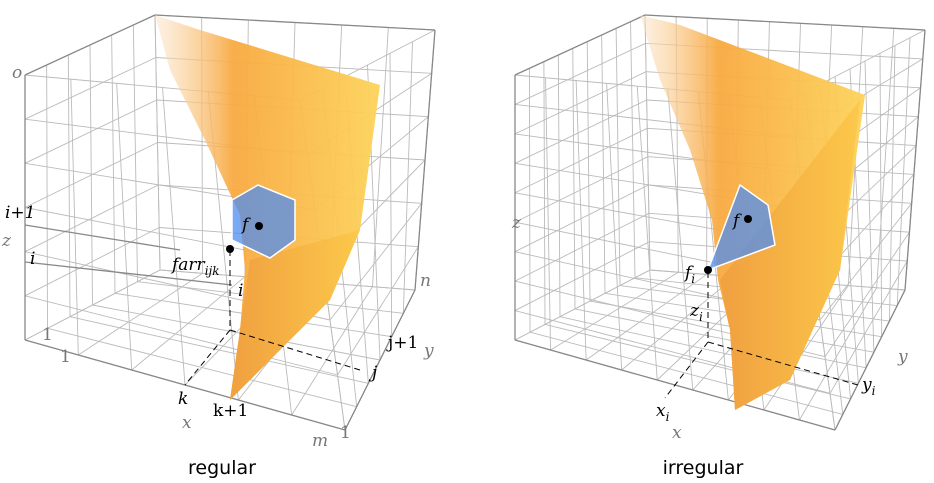 The height and width of the screenshot is (483, 934). What do you see at coordinates (212, 271) in the screenshot?
I see `label-sub: ijk` at bounding box center [212, 271].